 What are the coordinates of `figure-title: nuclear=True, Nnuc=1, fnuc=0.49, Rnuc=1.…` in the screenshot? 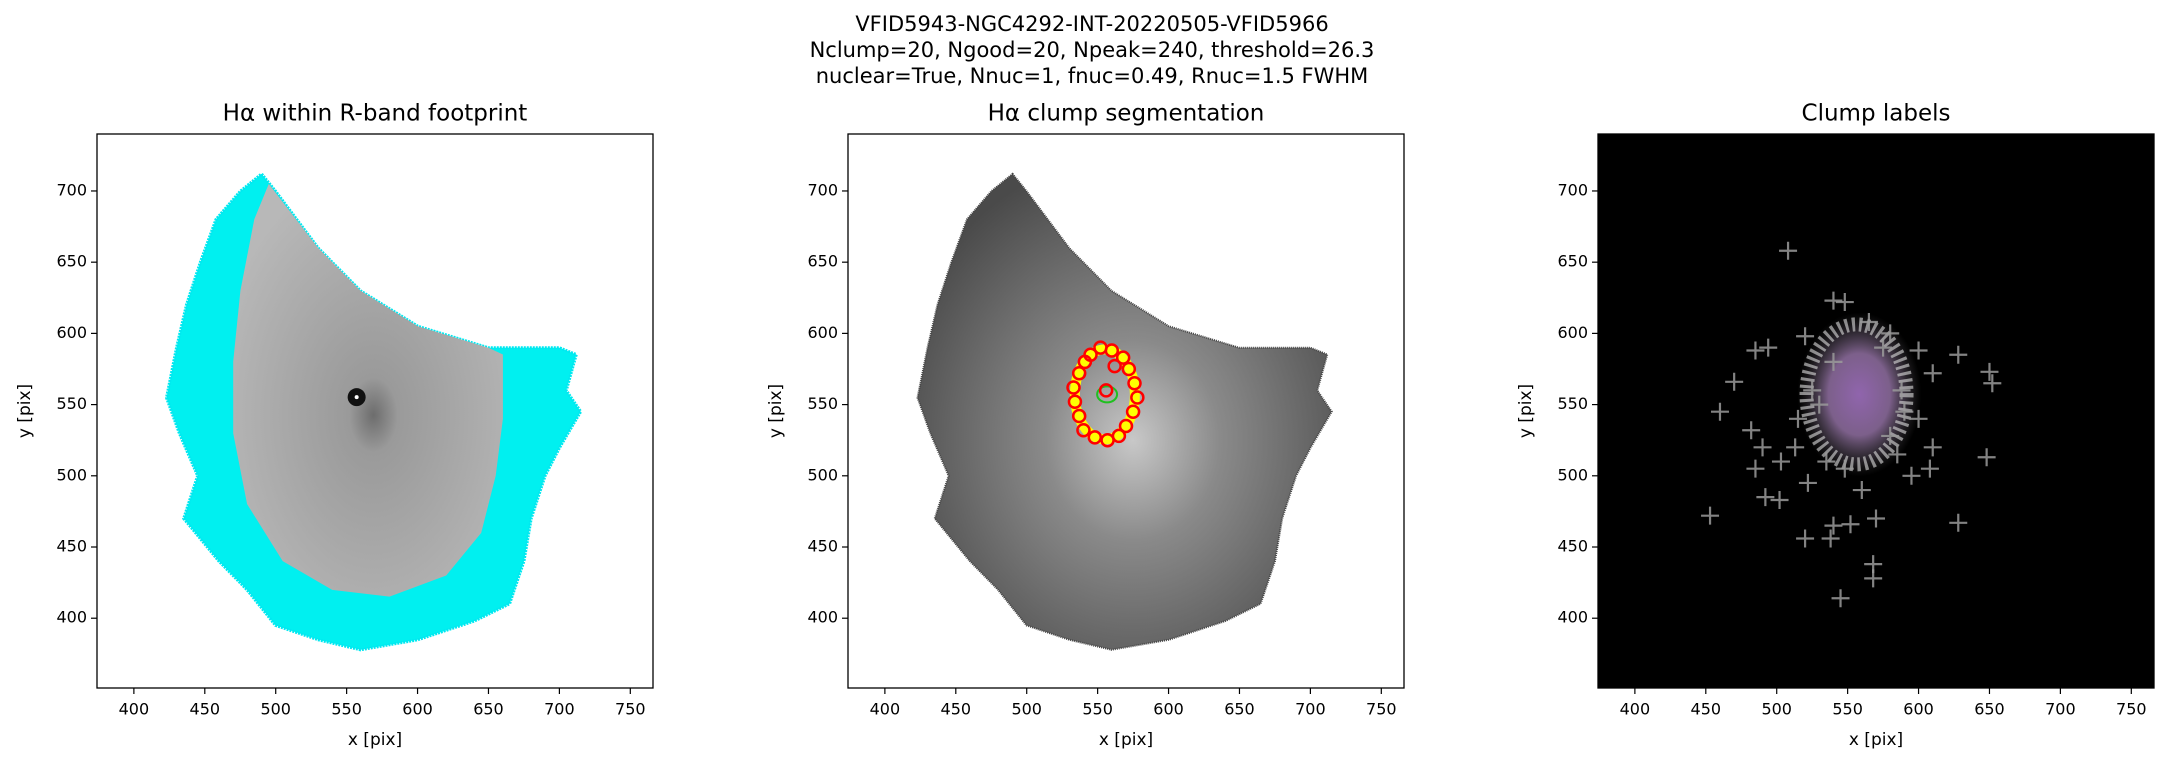 It's located at (1092, 76).